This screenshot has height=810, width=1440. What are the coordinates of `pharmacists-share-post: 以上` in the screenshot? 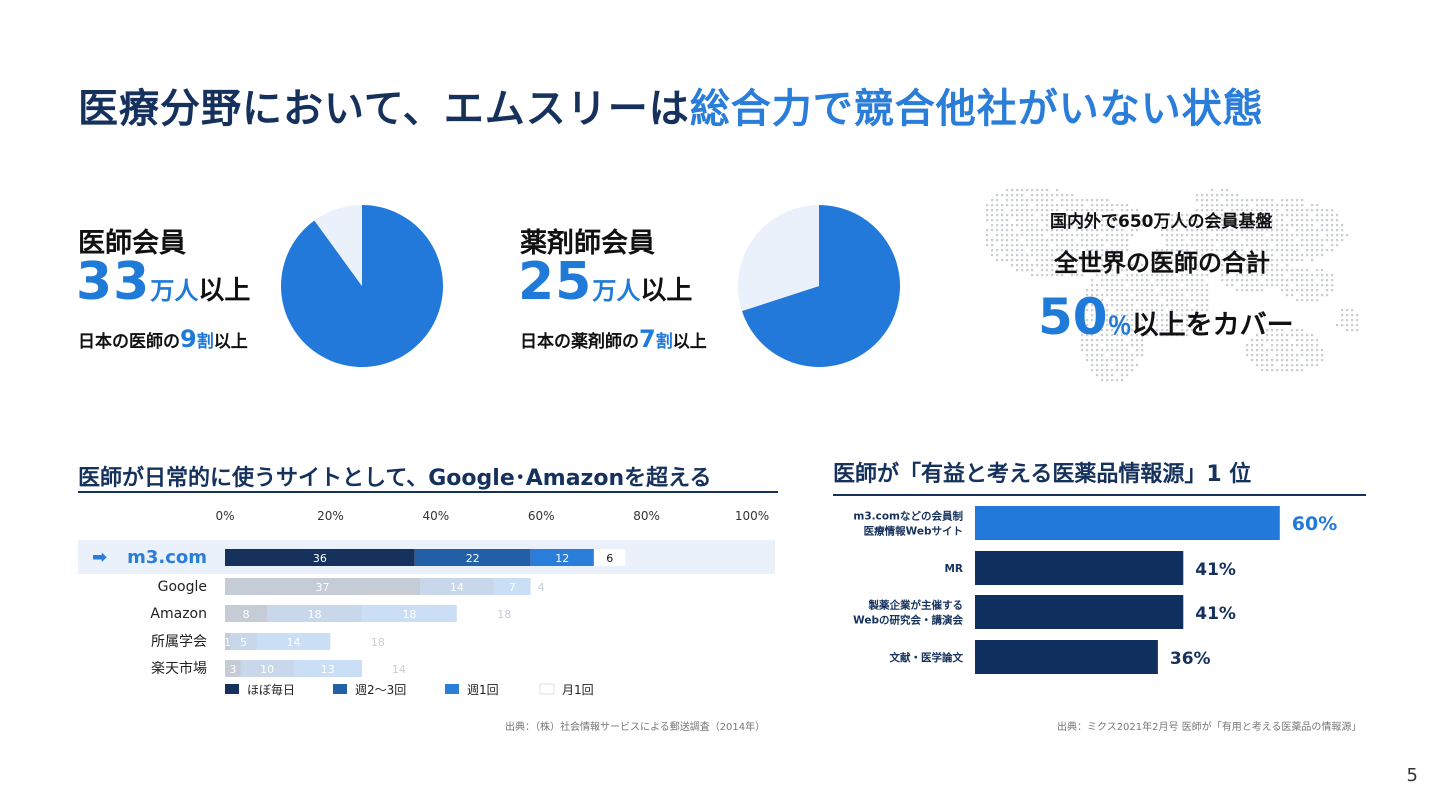 It's located at (689, 342).